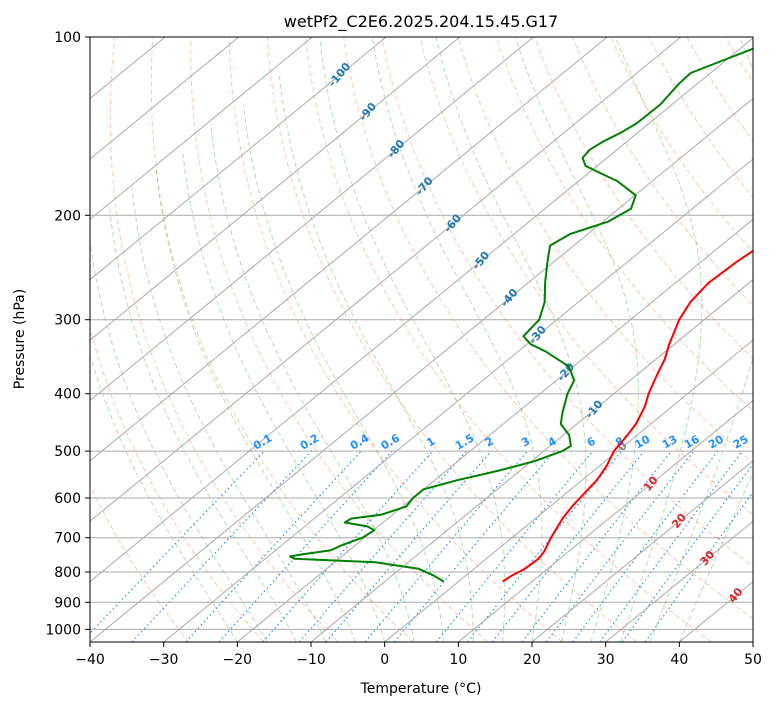 The height and width of the screenshot is (708, 775). I want to click on y-tick-label: 1000, so click(63, 630).